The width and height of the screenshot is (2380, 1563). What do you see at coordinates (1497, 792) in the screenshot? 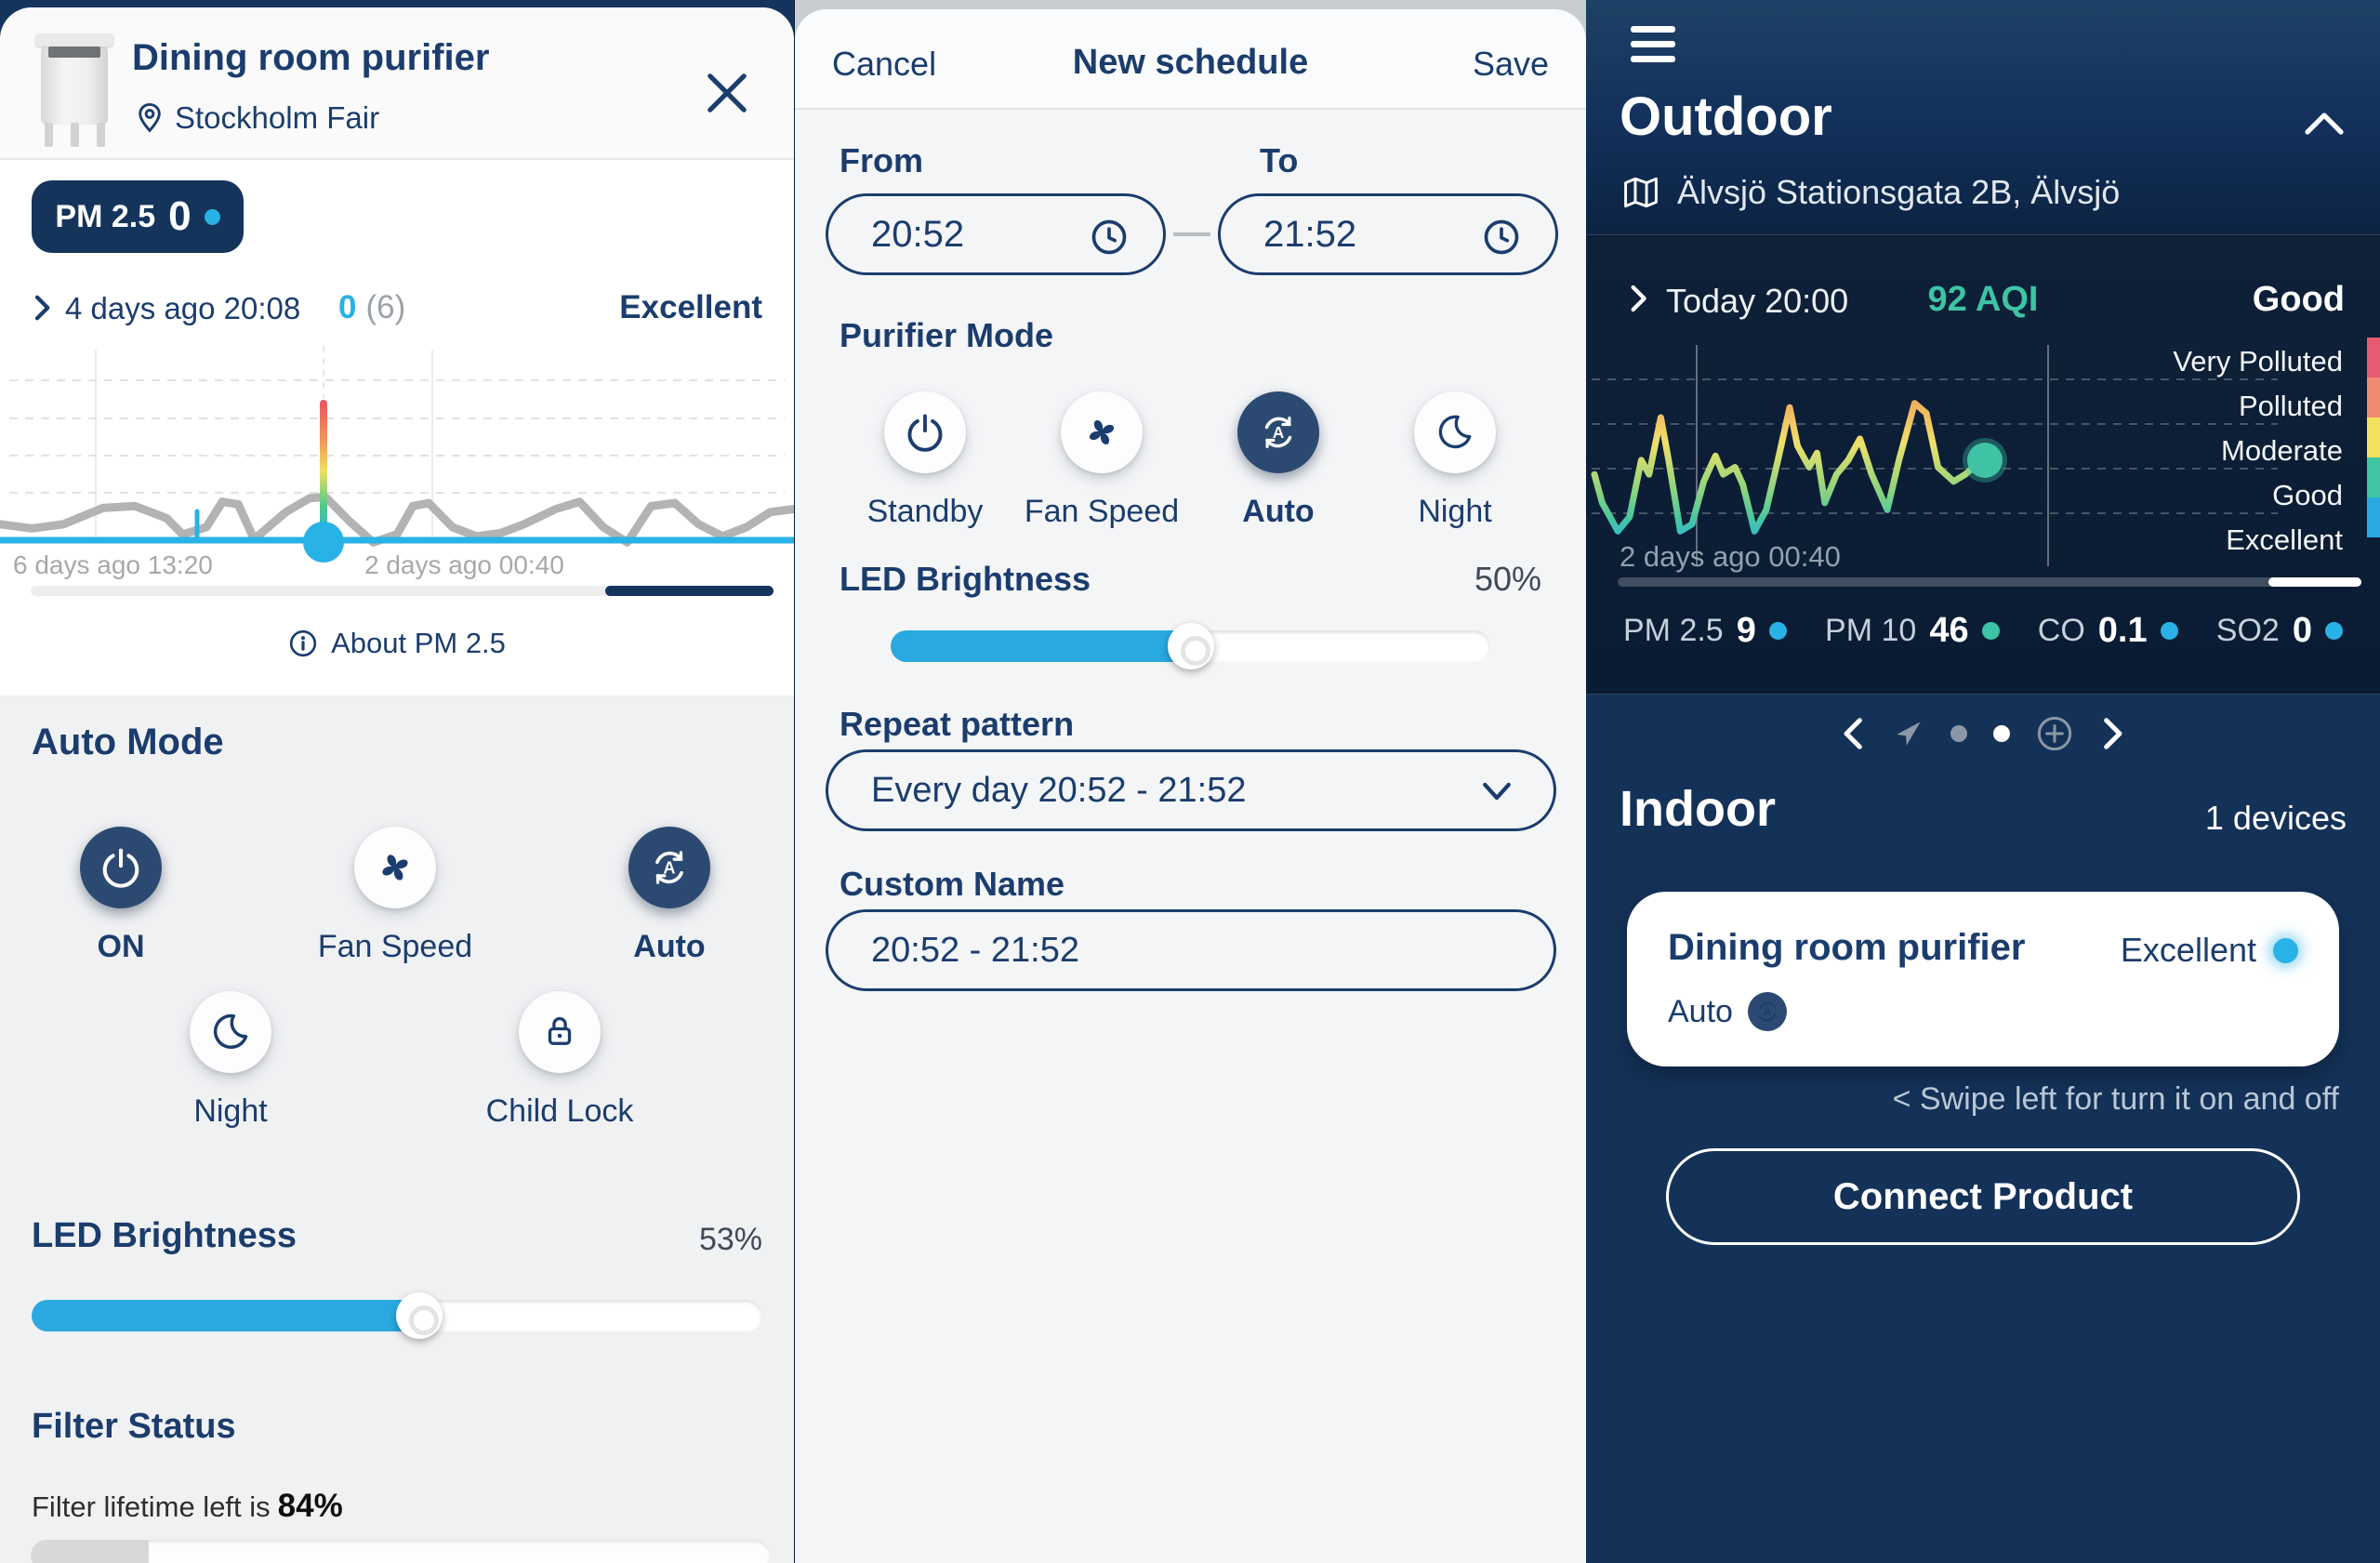
I see `chevron-down-icon` at bounding box center [1497, 792].